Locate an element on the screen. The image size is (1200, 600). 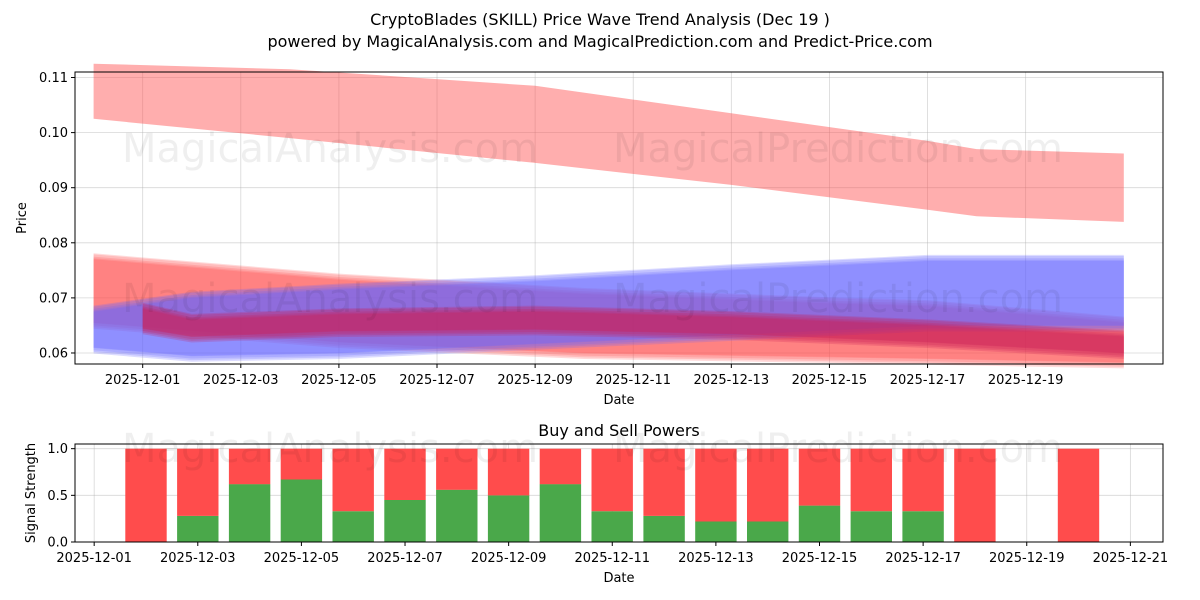
price-y-tick-label: 0.10 is located at coordinates (53, 133).